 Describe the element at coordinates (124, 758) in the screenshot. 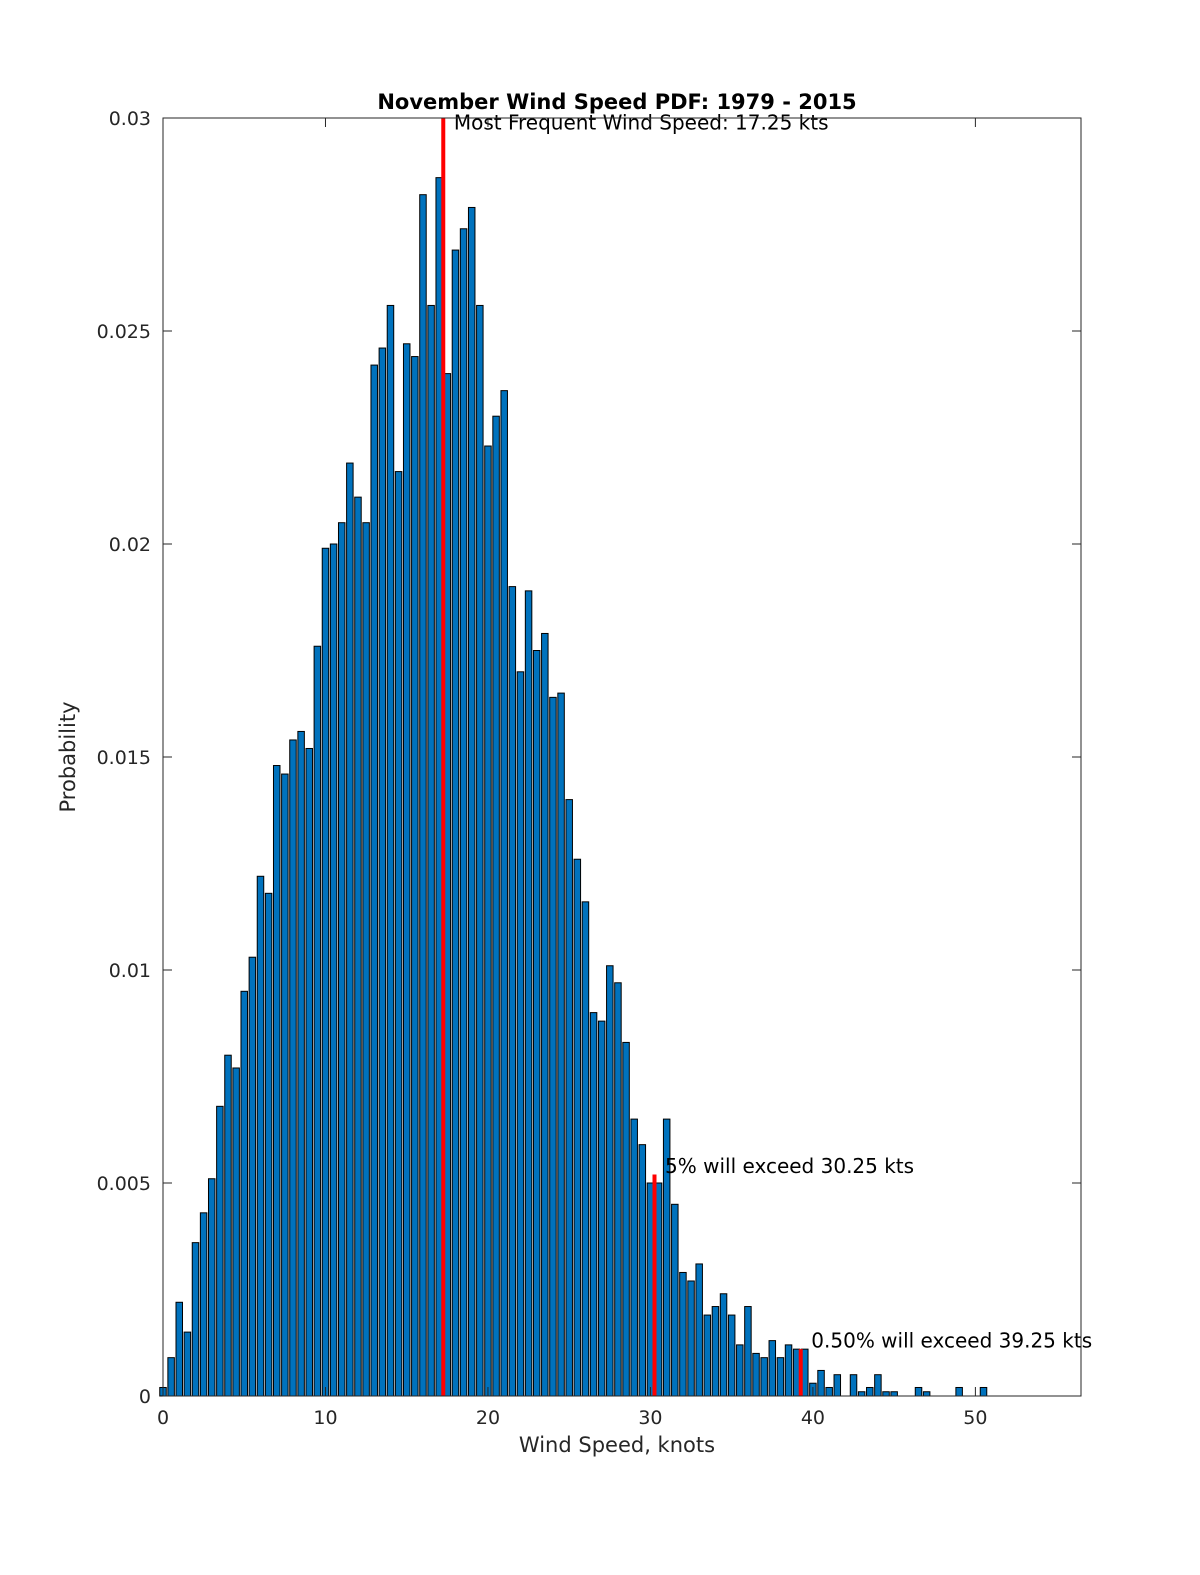

I see `y-tick-label: 0.015` at that location.